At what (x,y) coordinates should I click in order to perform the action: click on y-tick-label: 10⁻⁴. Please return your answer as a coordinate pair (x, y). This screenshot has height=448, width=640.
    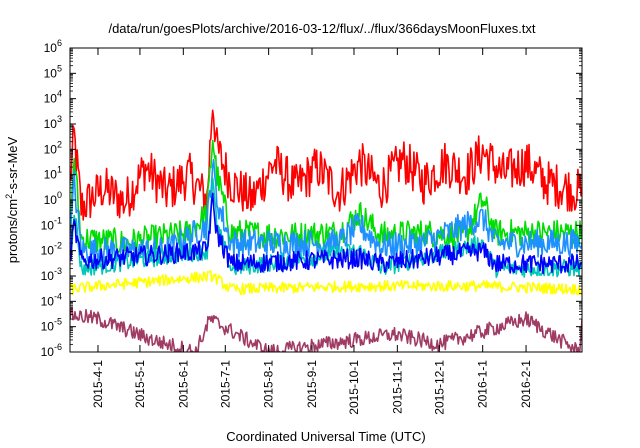
    Looking at the image, I should click on (51, 299).